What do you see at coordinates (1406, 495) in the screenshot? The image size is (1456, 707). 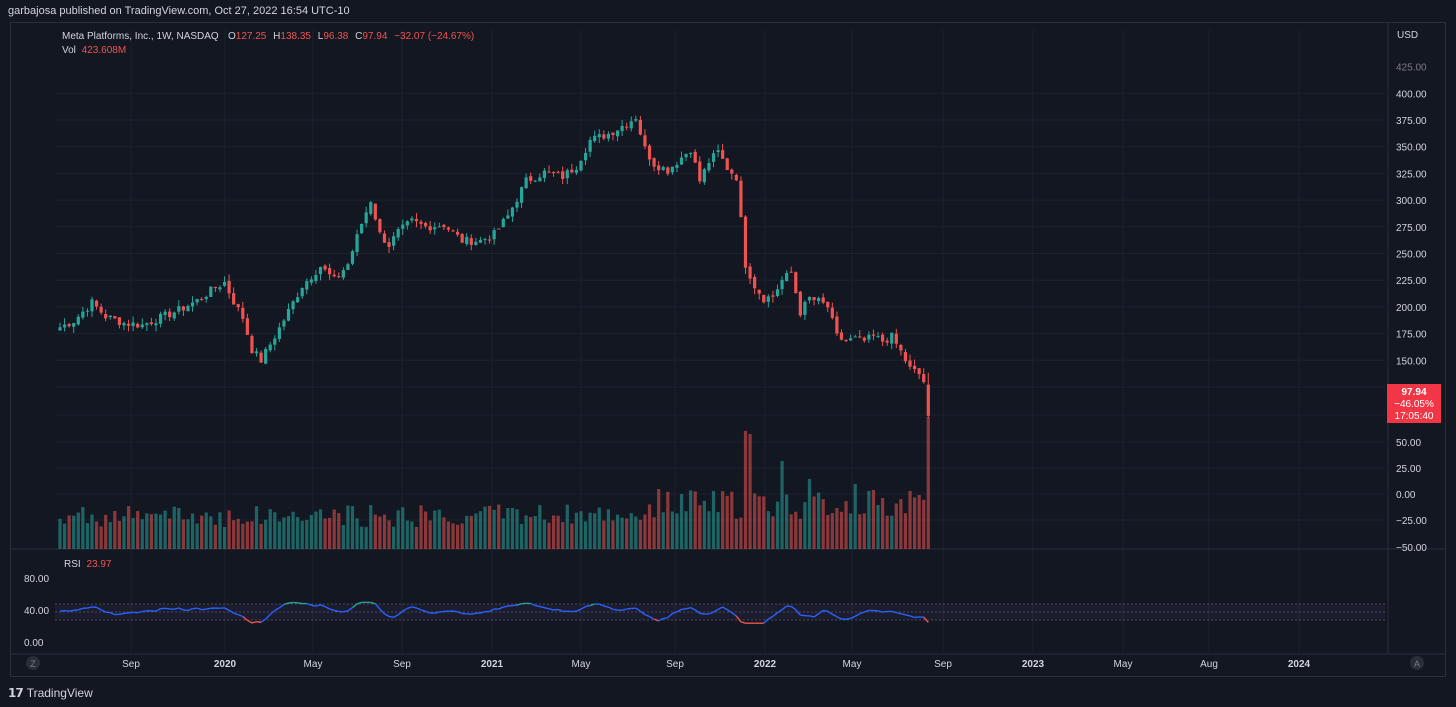 I see `volume-tick-label: 0.00` at bounding box center [1406, 495].